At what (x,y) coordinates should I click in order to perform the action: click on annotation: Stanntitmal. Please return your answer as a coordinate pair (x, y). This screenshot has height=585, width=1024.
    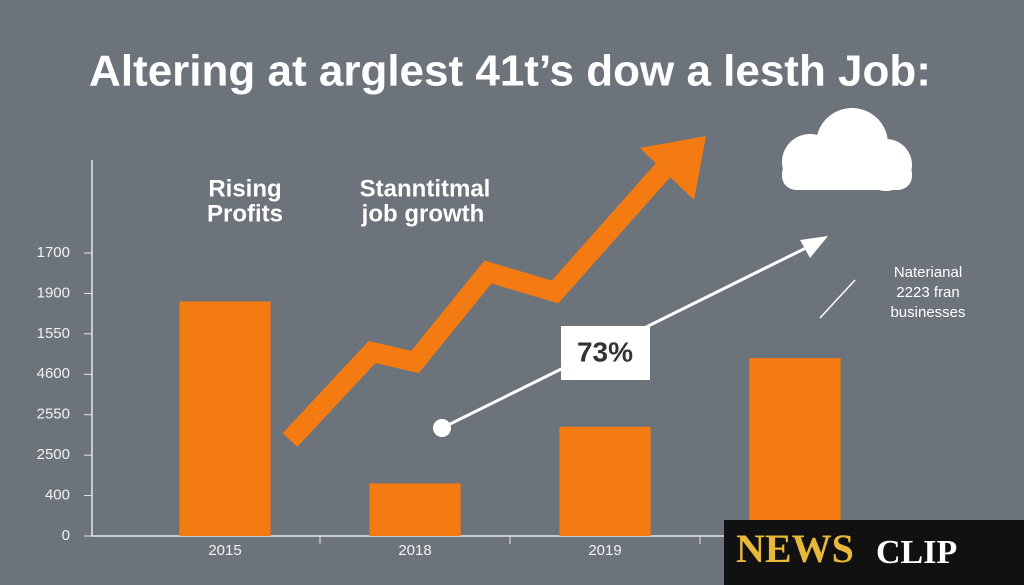
    Looking at the image, I should click on (425, 188).